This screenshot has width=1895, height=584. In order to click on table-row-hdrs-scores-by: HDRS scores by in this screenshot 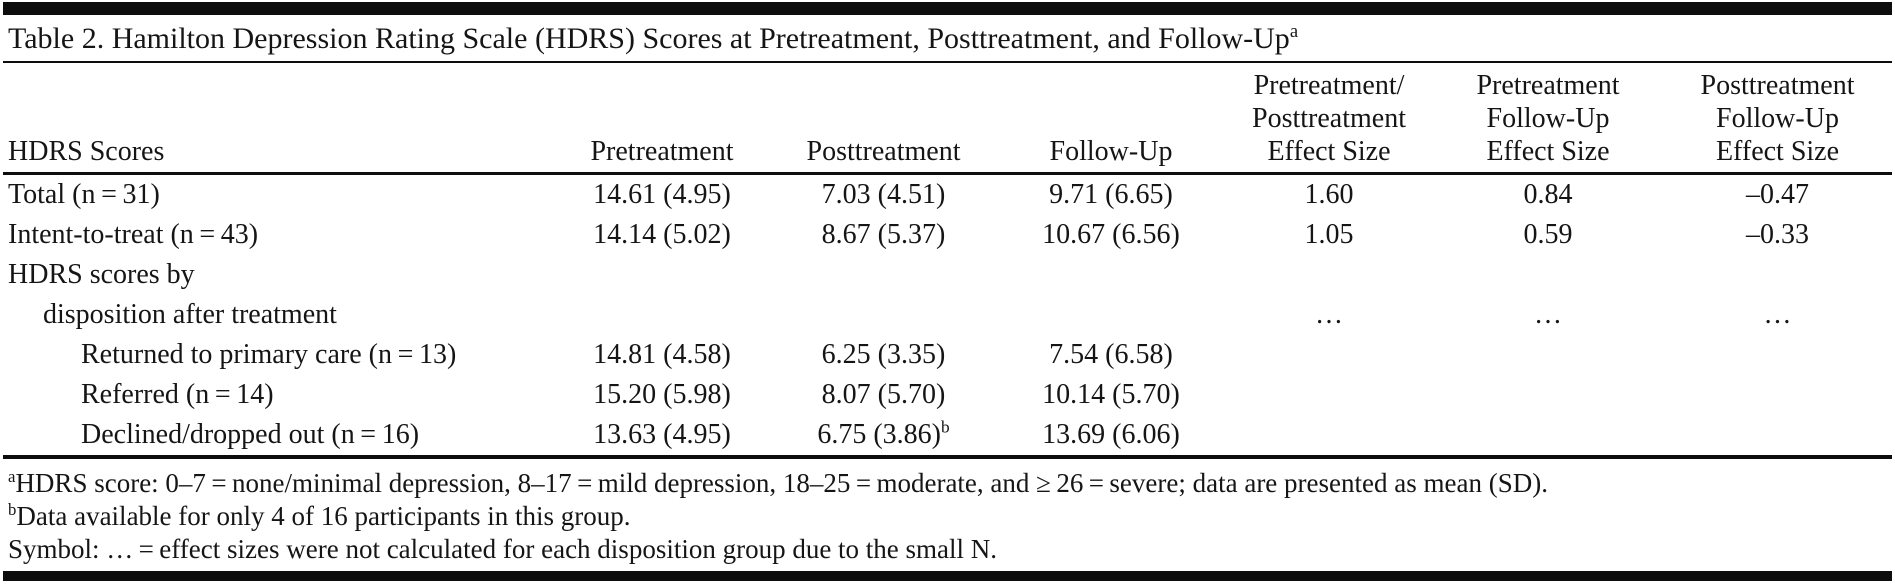, I will do `click(947, 275)`.